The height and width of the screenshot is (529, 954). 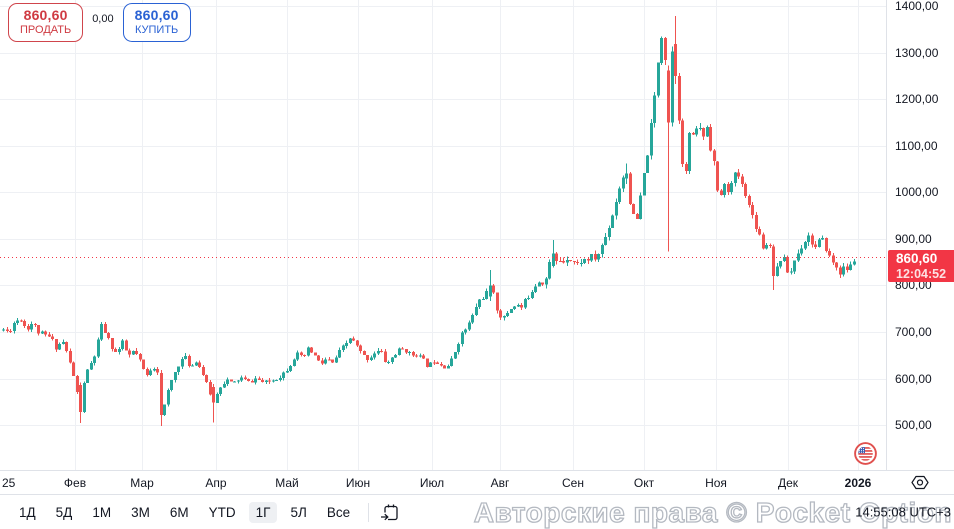 What do you see at coordinates (9, 483) in the screenshot?
I see `time-tick-month: 25` at bounding box center [9, 483].